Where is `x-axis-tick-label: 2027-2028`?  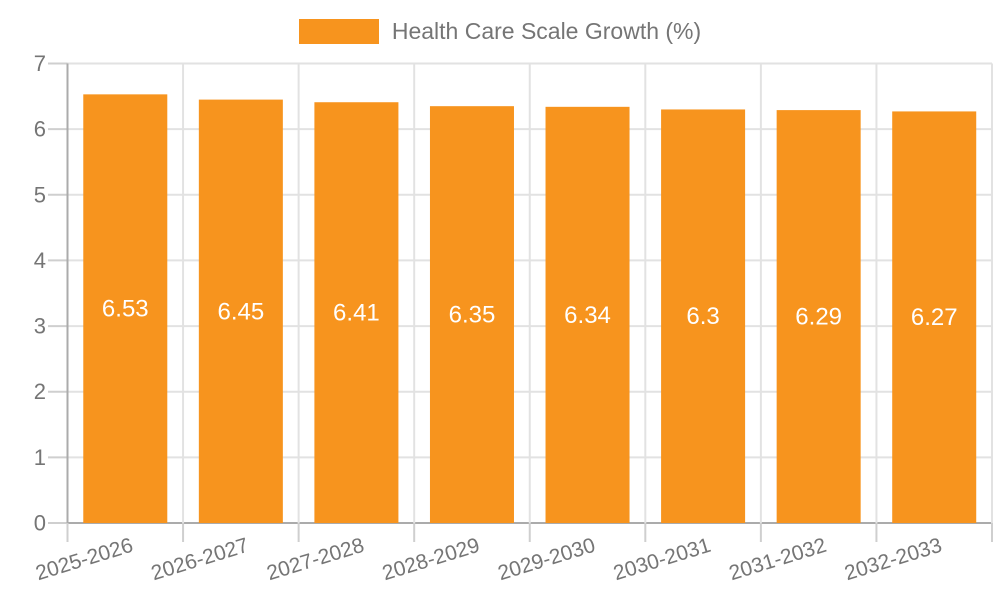
x-axis-tick-label: 2027-2028 is located at coordinates (315, 559).